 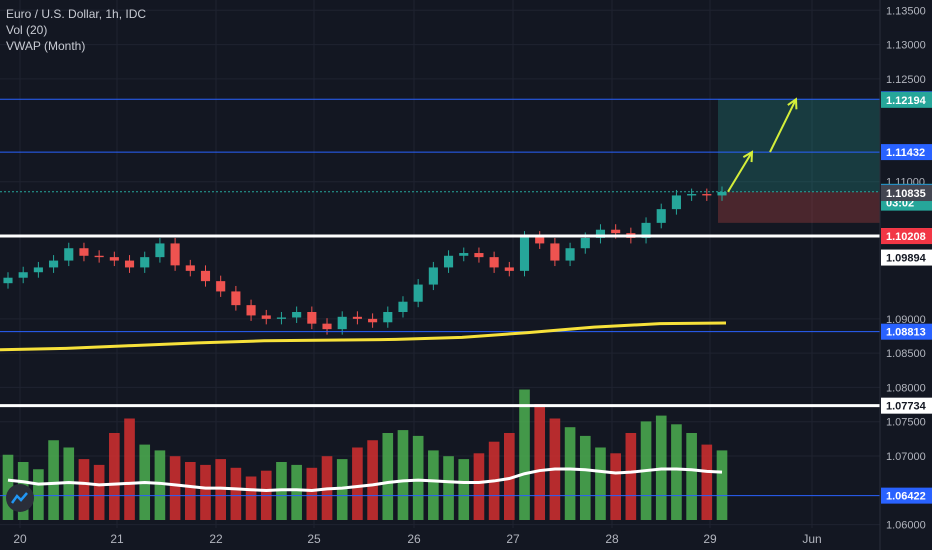 I want to click on x-tick-label: 28, so click(x=612, y=539).